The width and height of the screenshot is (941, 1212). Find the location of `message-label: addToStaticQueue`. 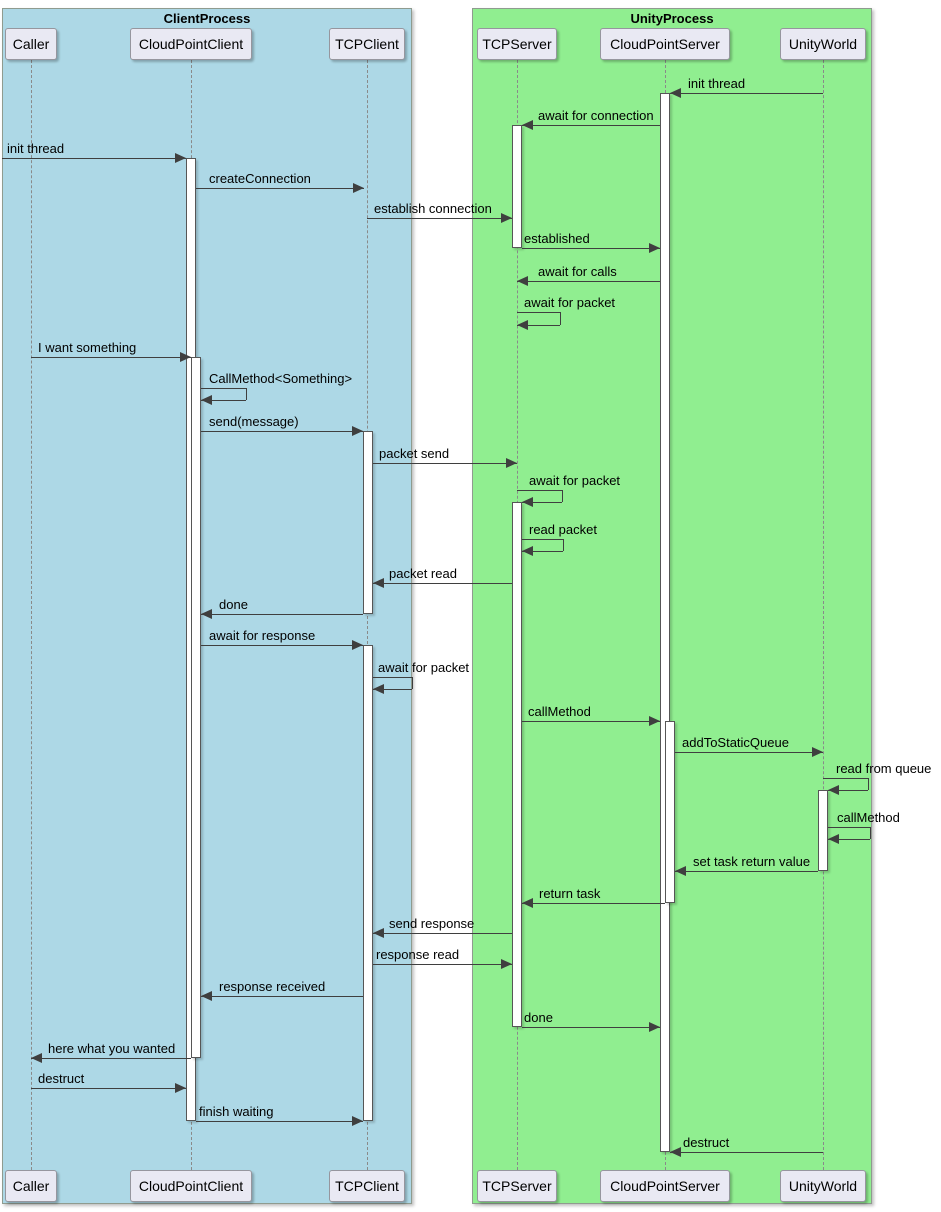

message-label: addToStaticQueue is located at coordinates (735, 742).